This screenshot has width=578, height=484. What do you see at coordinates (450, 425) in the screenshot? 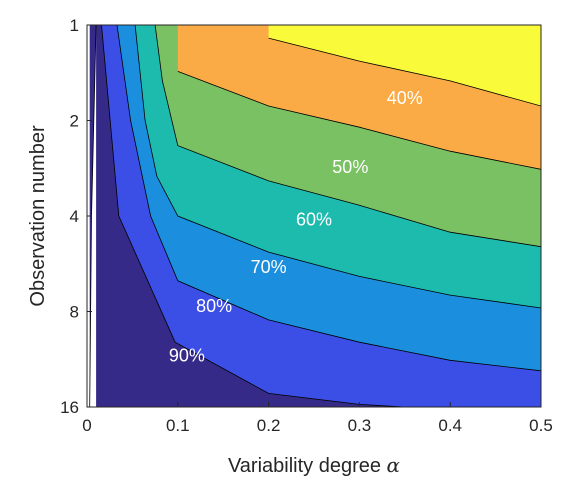
I see `x-tick-label: 0.4` at bounding box center [450, 425].